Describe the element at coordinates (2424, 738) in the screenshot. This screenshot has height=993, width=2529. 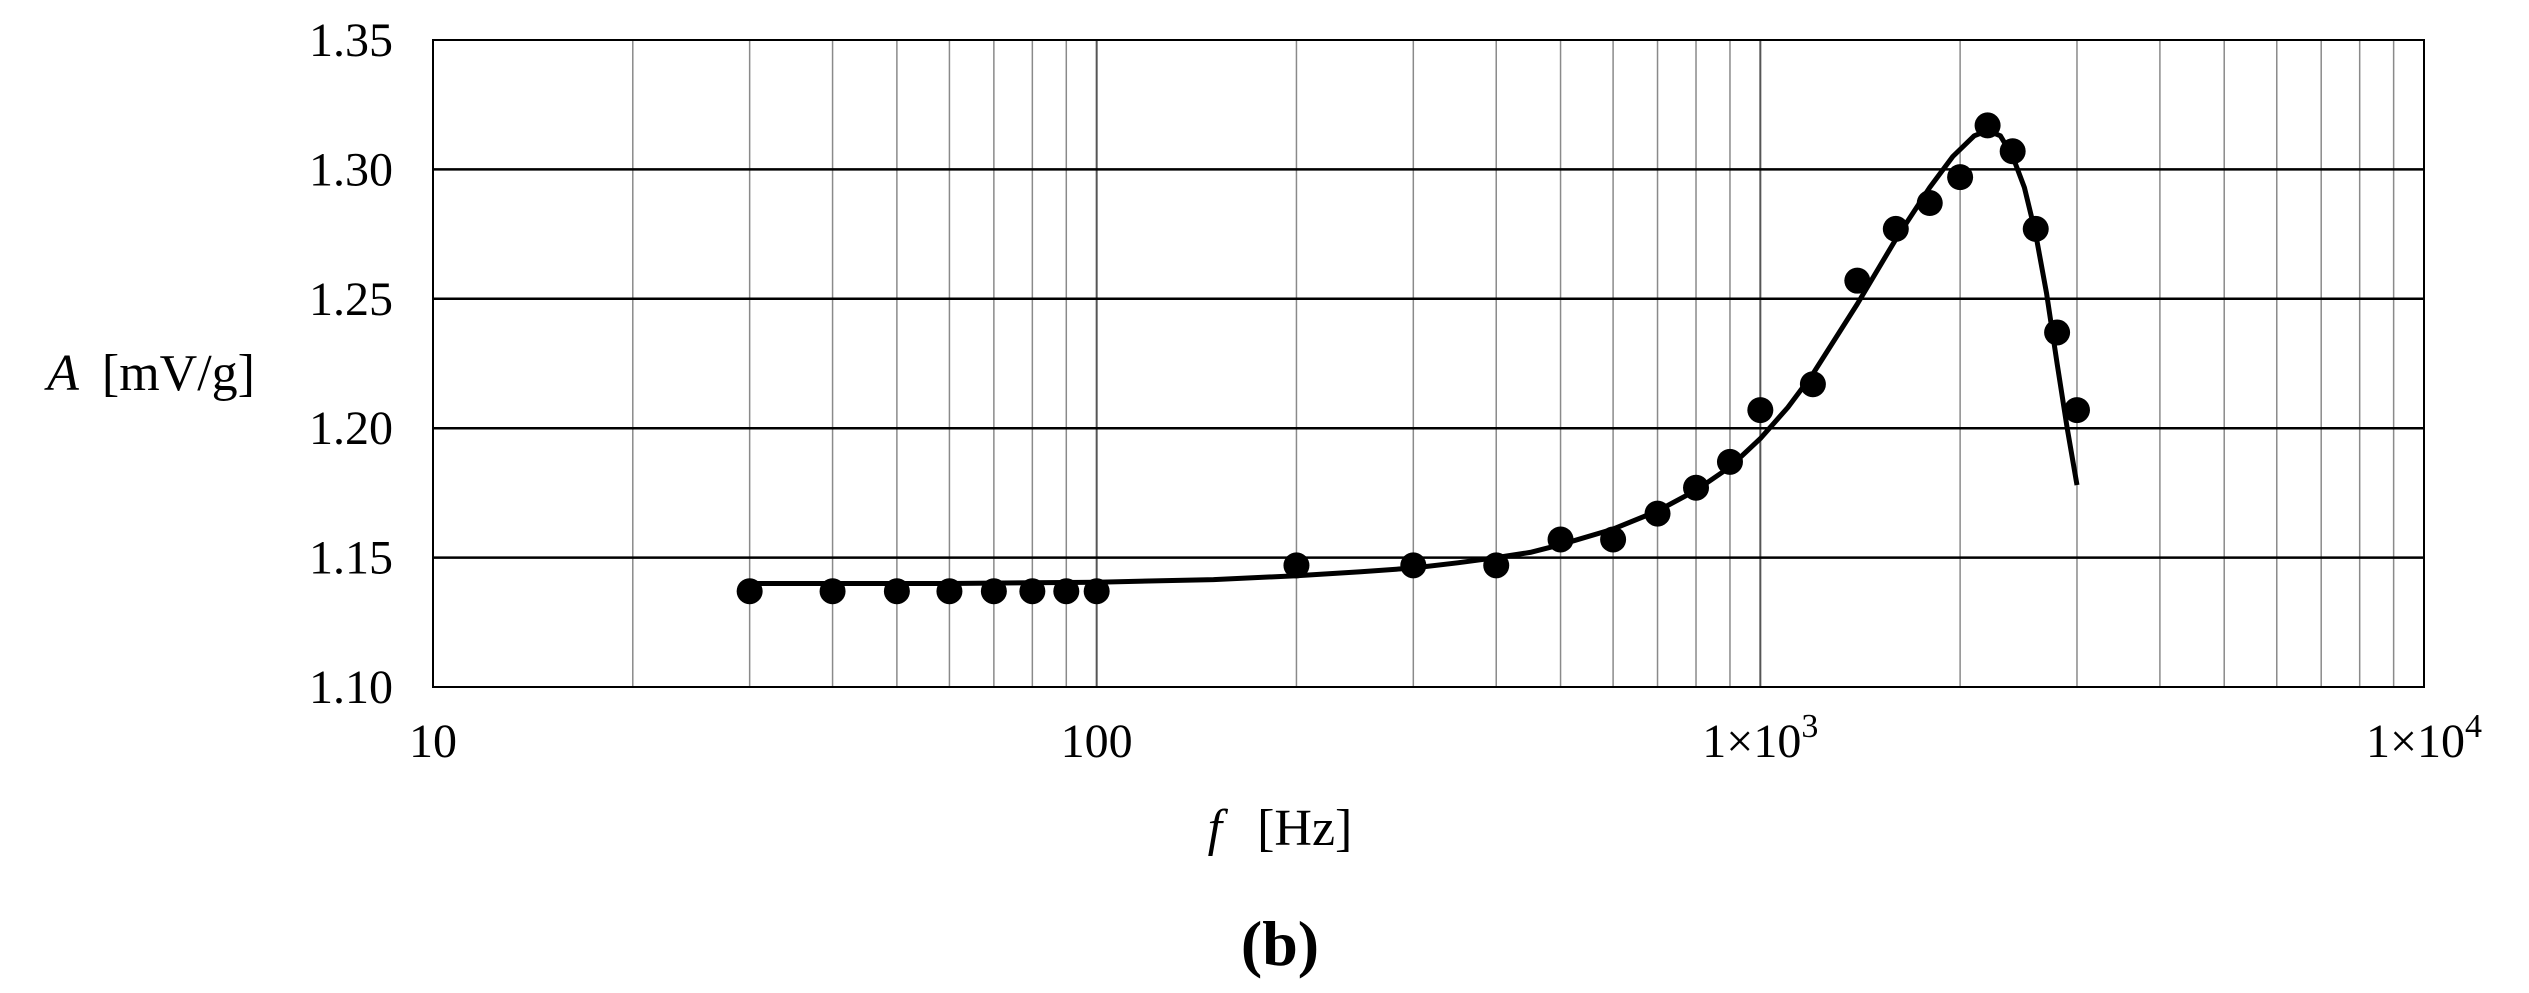
I see `x-tick-label: 1×10⁴` at that location.